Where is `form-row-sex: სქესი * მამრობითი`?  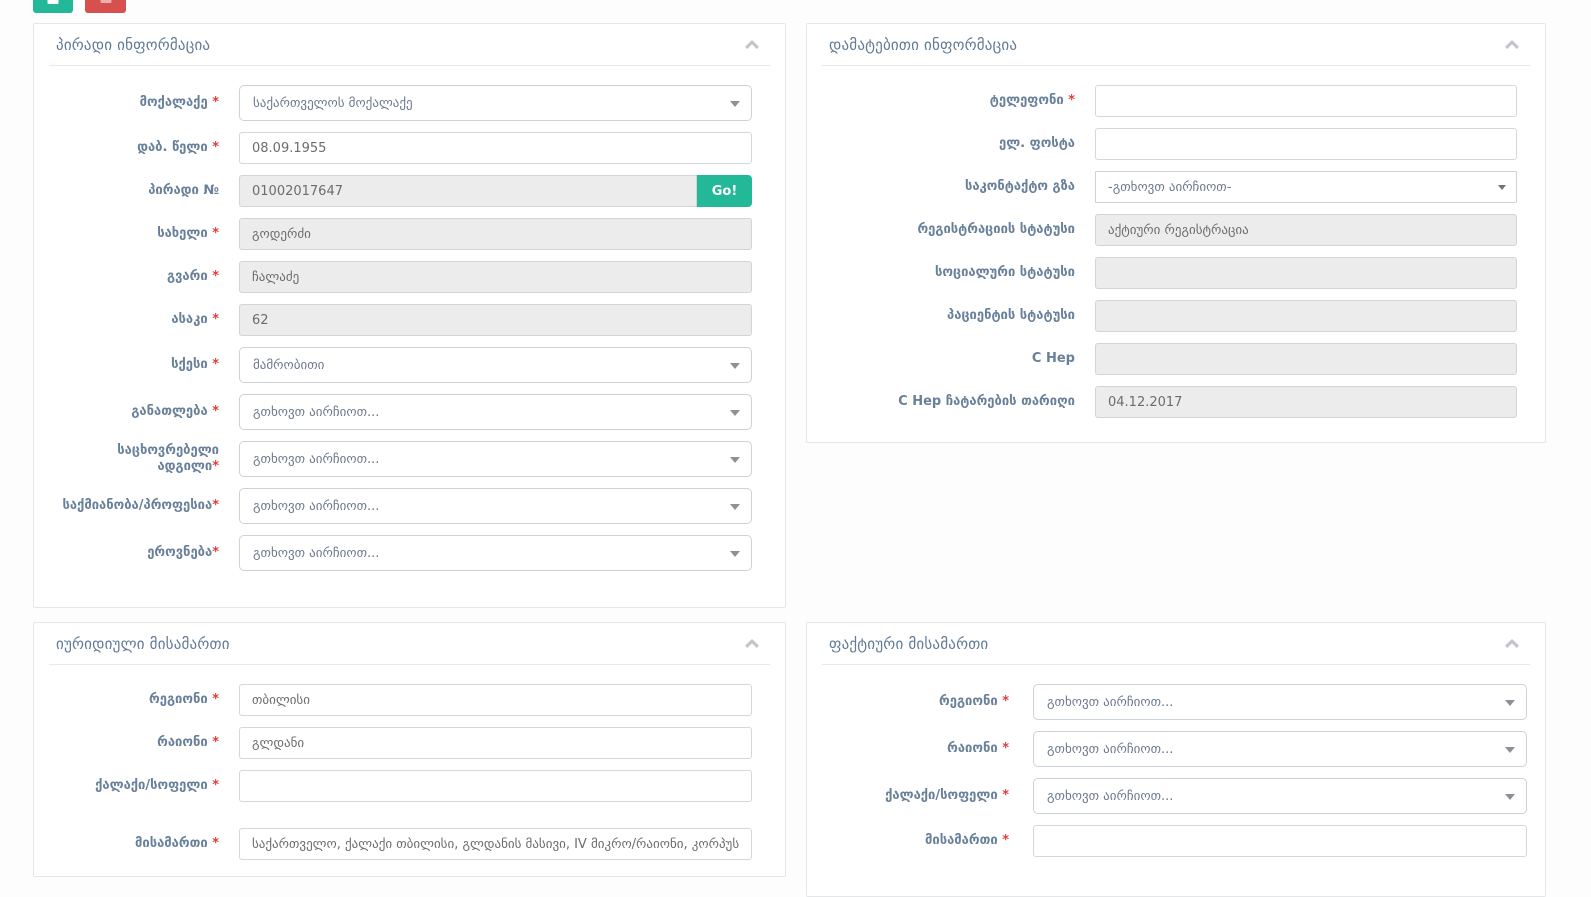 form-row-sex: სქესი * მამრობითი is located at coordinates (409, 365).